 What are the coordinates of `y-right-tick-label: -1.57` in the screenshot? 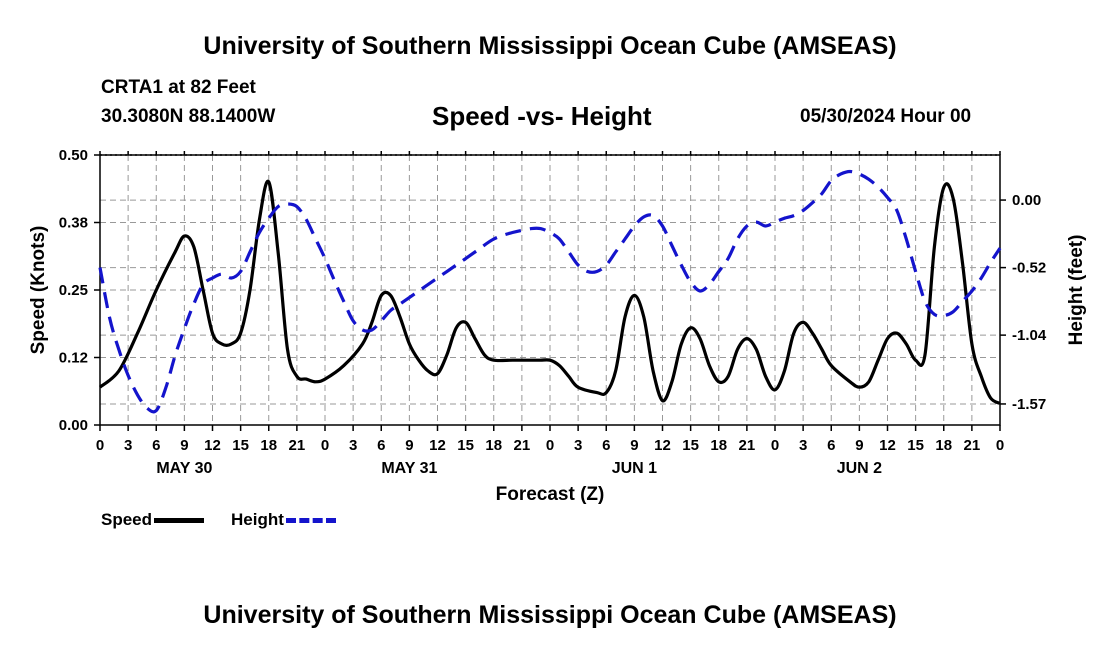 It's located at (1029, 404).